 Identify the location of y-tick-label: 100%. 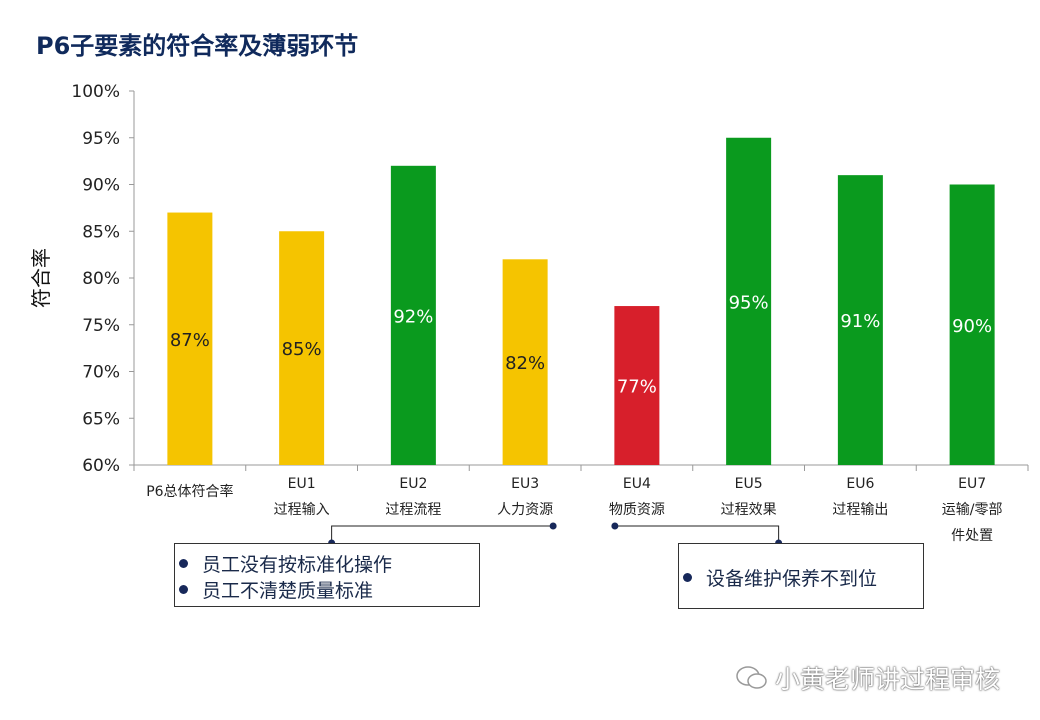
(95, 92).